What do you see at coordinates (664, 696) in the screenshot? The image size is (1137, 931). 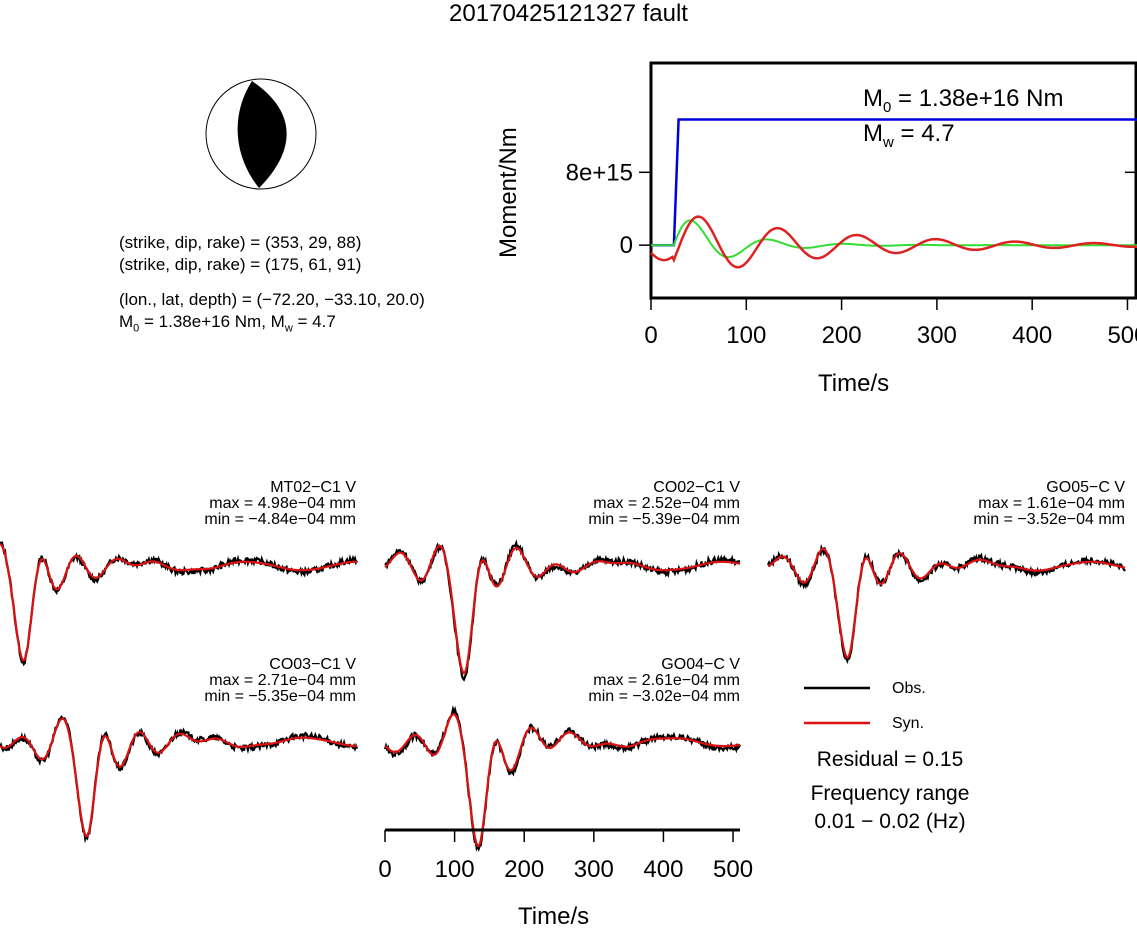 I see `waveform-min-label: min = −3.02e−04 mm` at bounding box center [664, 696].